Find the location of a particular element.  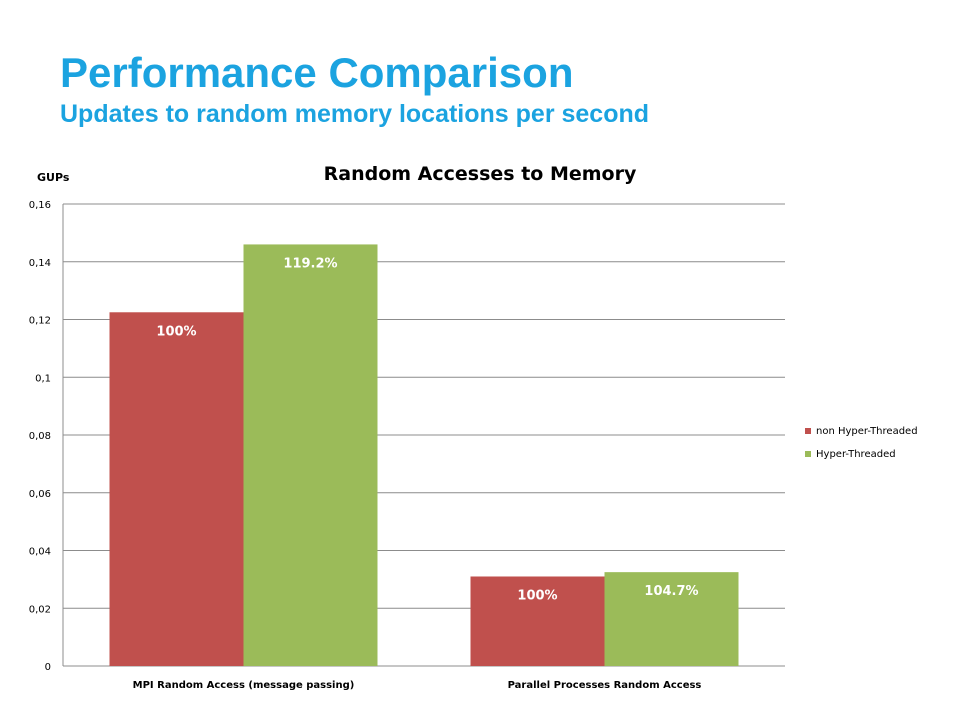

y-tick-label: 0,08 is located at coordinates (40, 436).